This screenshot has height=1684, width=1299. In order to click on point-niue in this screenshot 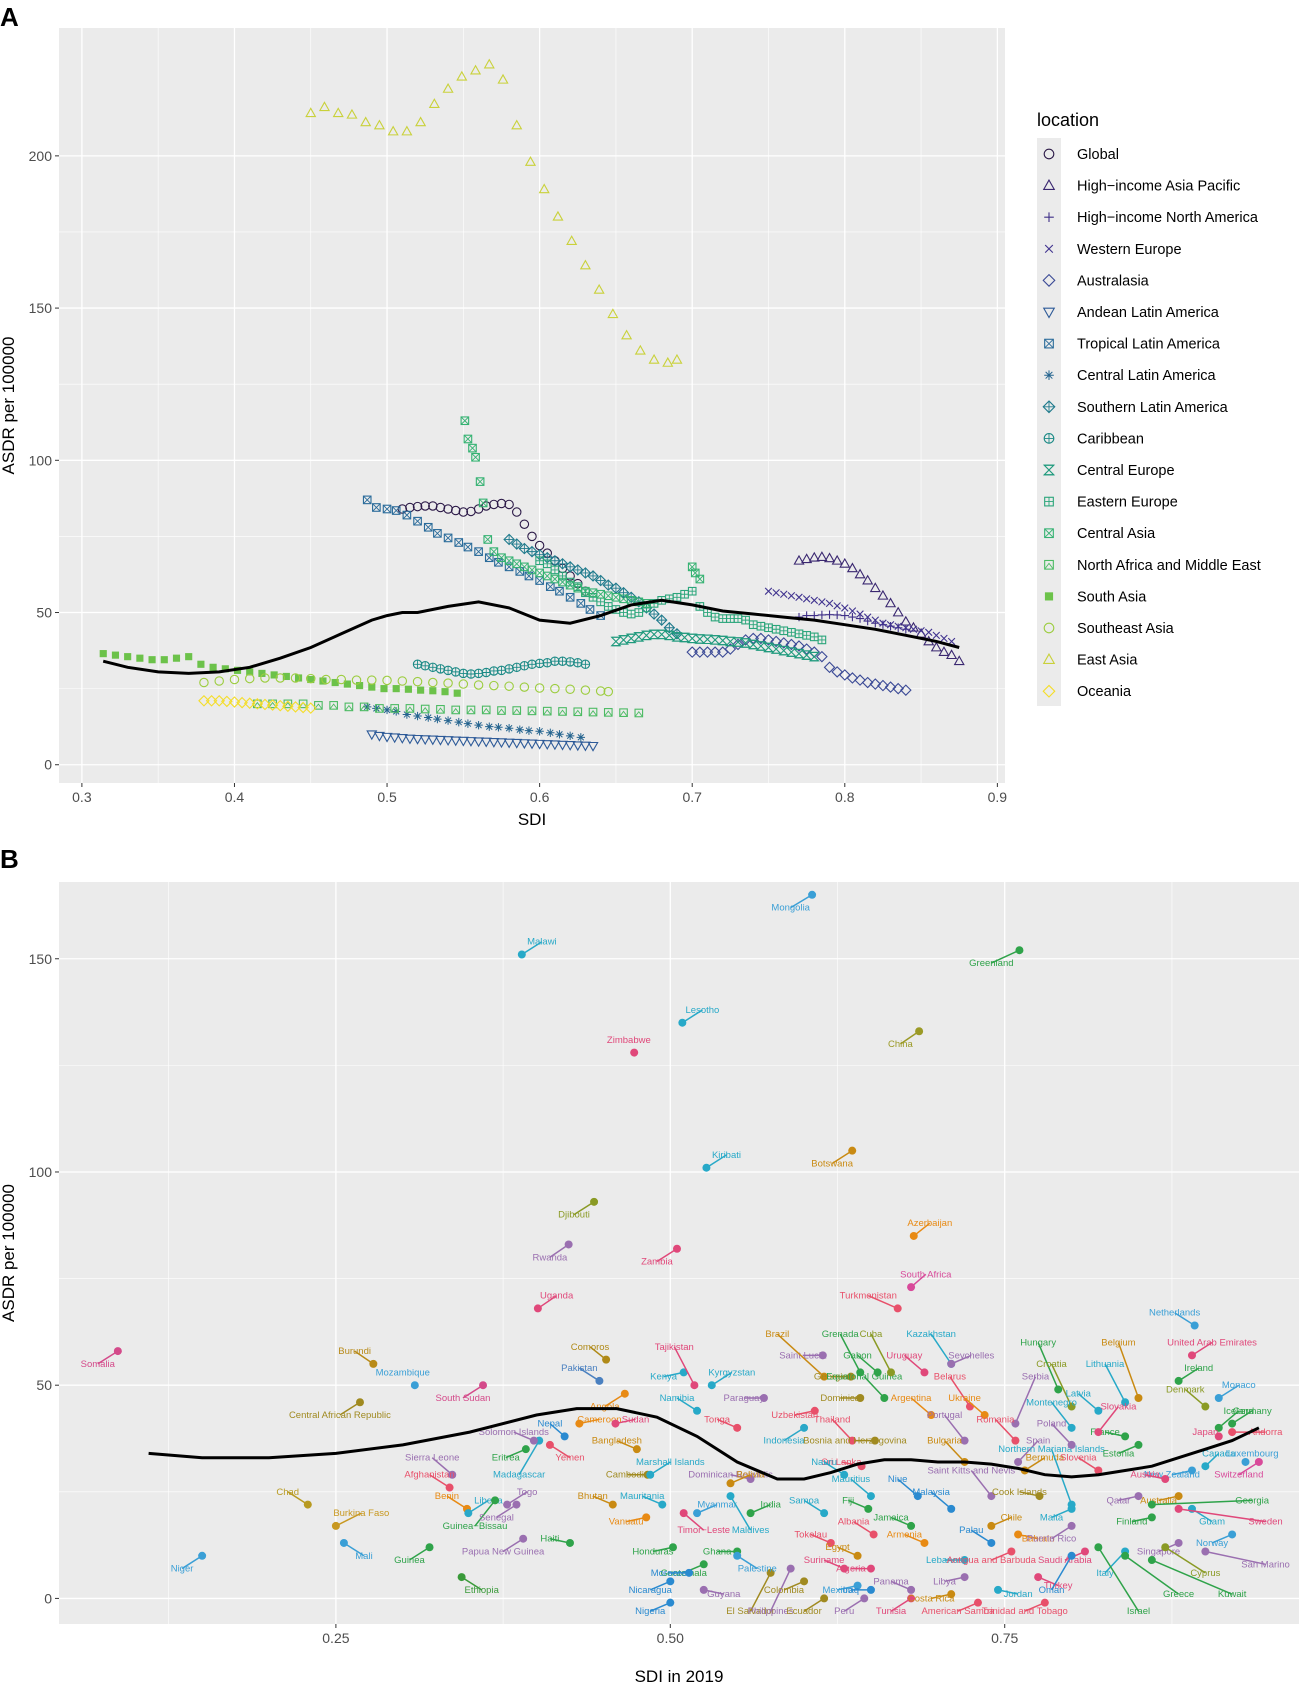, I will do `click(917, 1496)`.